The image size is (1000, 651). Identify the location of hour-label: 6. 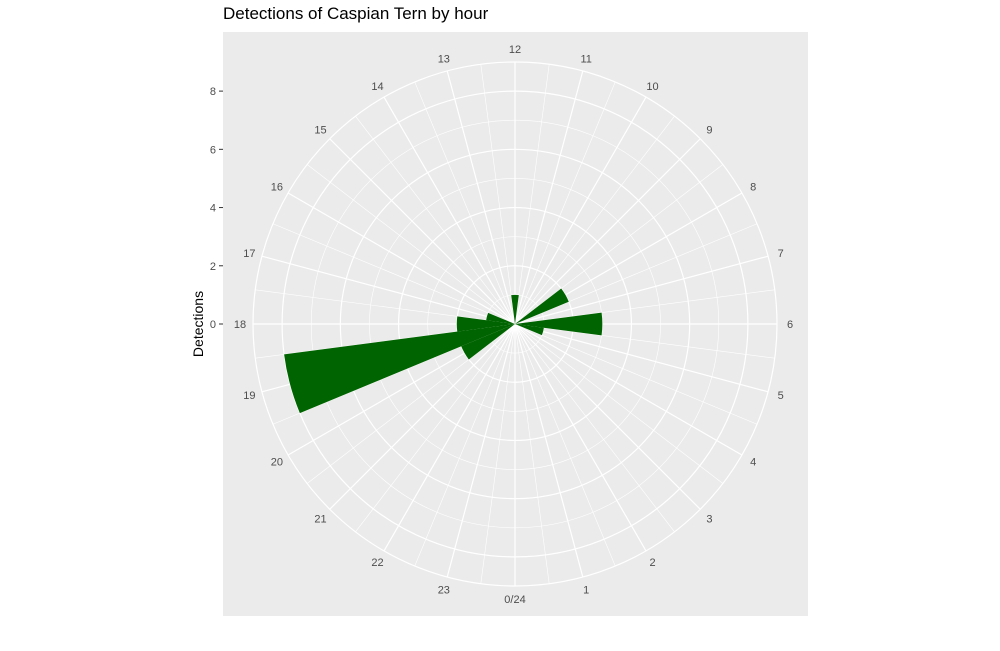
(790, 325).